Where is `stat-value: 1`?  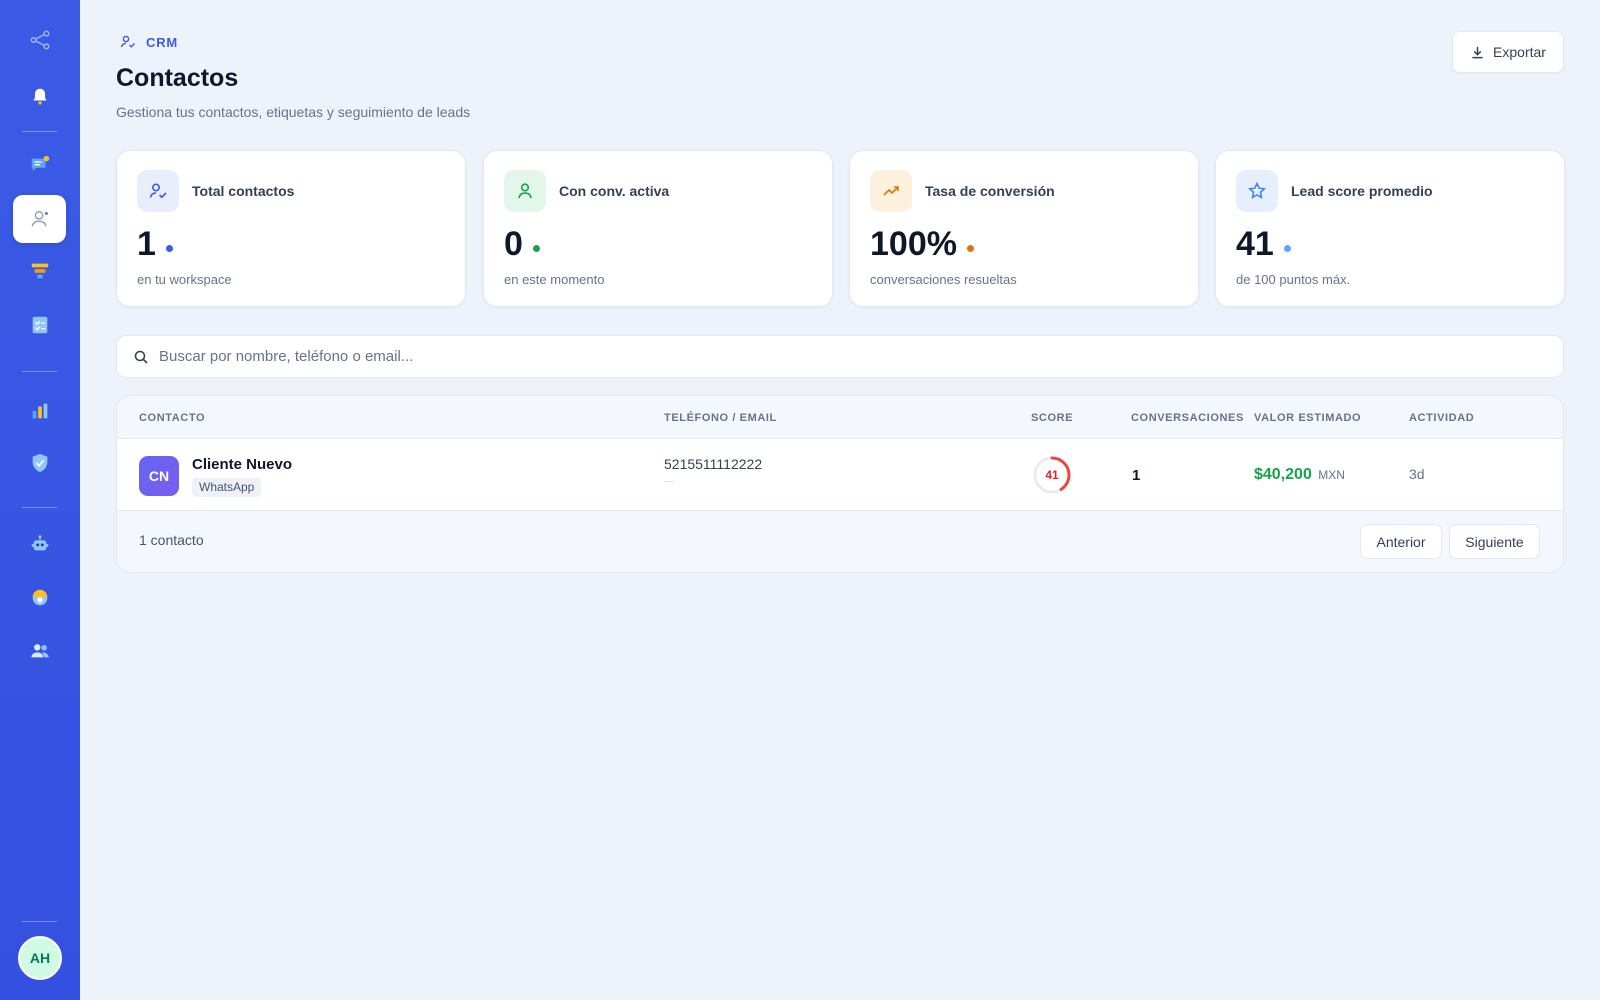 stat-value: 1 is located at coordinates (155, 244).